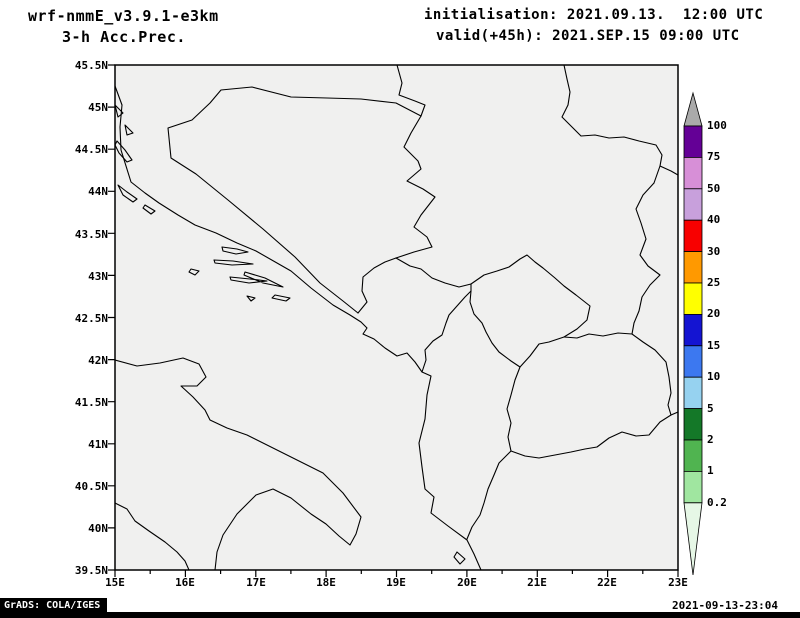 The height and width of the screenshot is (618, 800). Describe the element at coordinates (714, 282) in the screenshot. I see `colorbar-level-label: 25` at that location.